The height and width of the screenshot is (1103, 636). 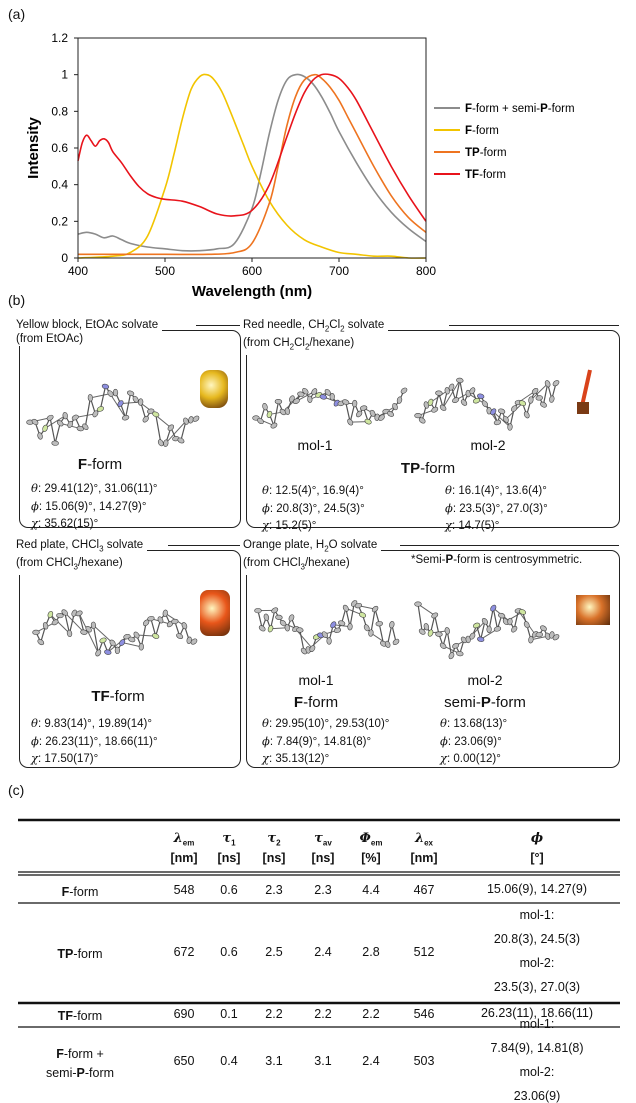 I want to click on table-cell-phi: 20.8(3), 24.5(3), so click(x=537, y=939).